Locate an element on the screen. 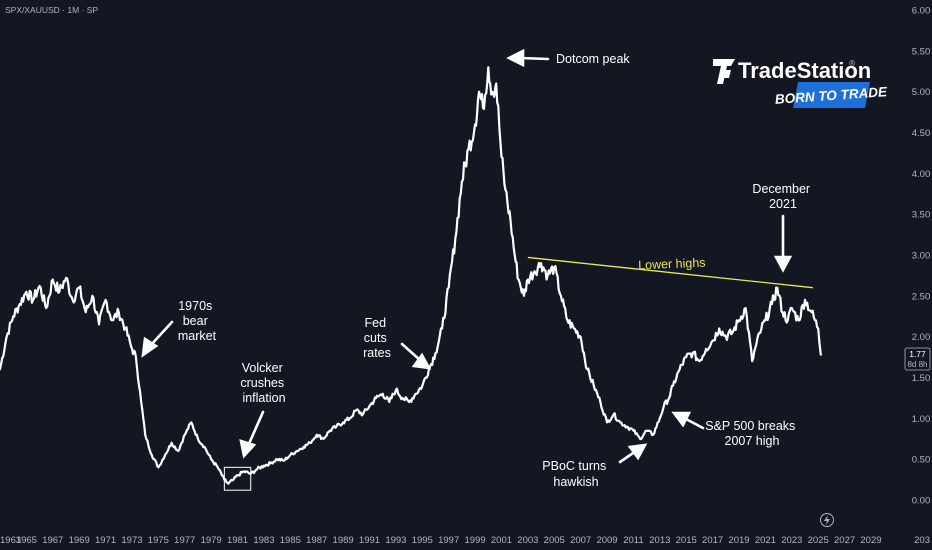 This screenshot has height=550, width=932. x-tick-label: 1979 is located at coordinates (211, 540).